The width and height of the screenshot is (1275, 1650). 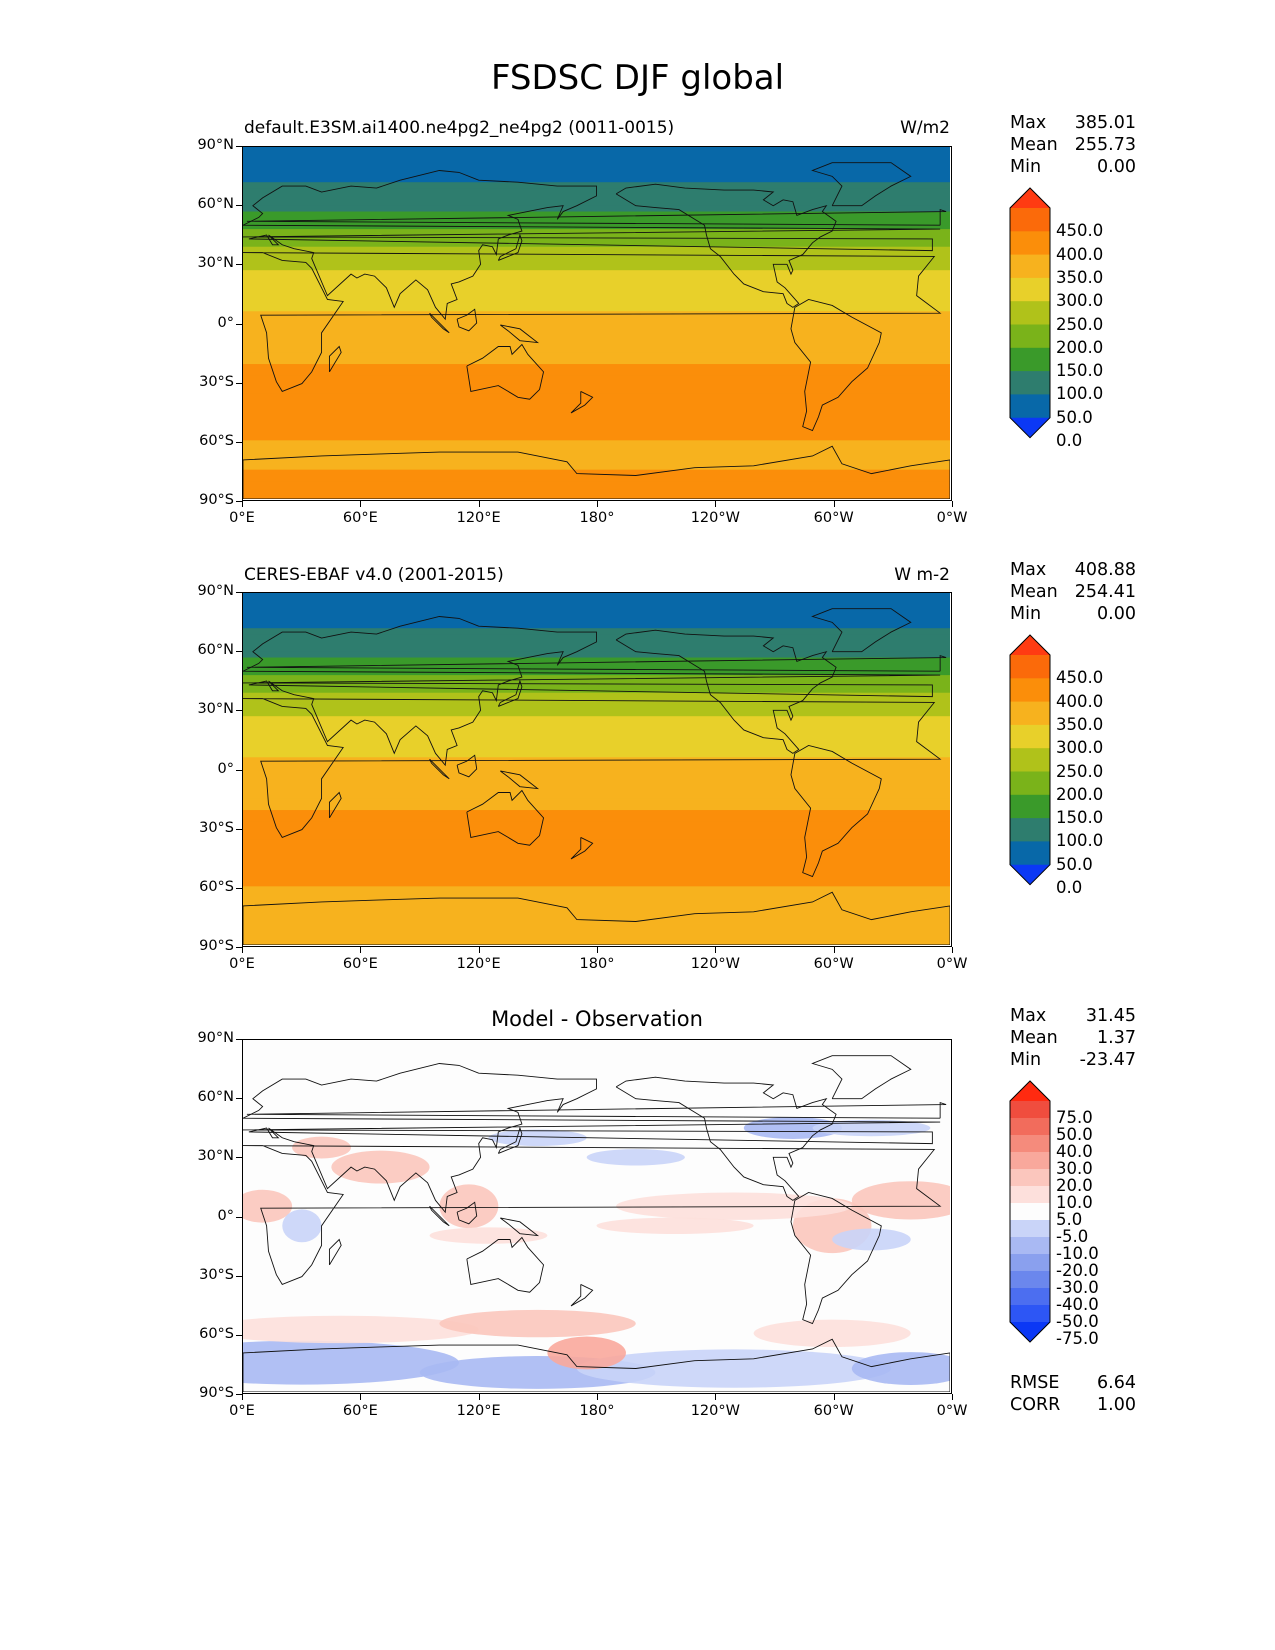 I want to click on stat-label: Max, so click(x=1028, y=570).